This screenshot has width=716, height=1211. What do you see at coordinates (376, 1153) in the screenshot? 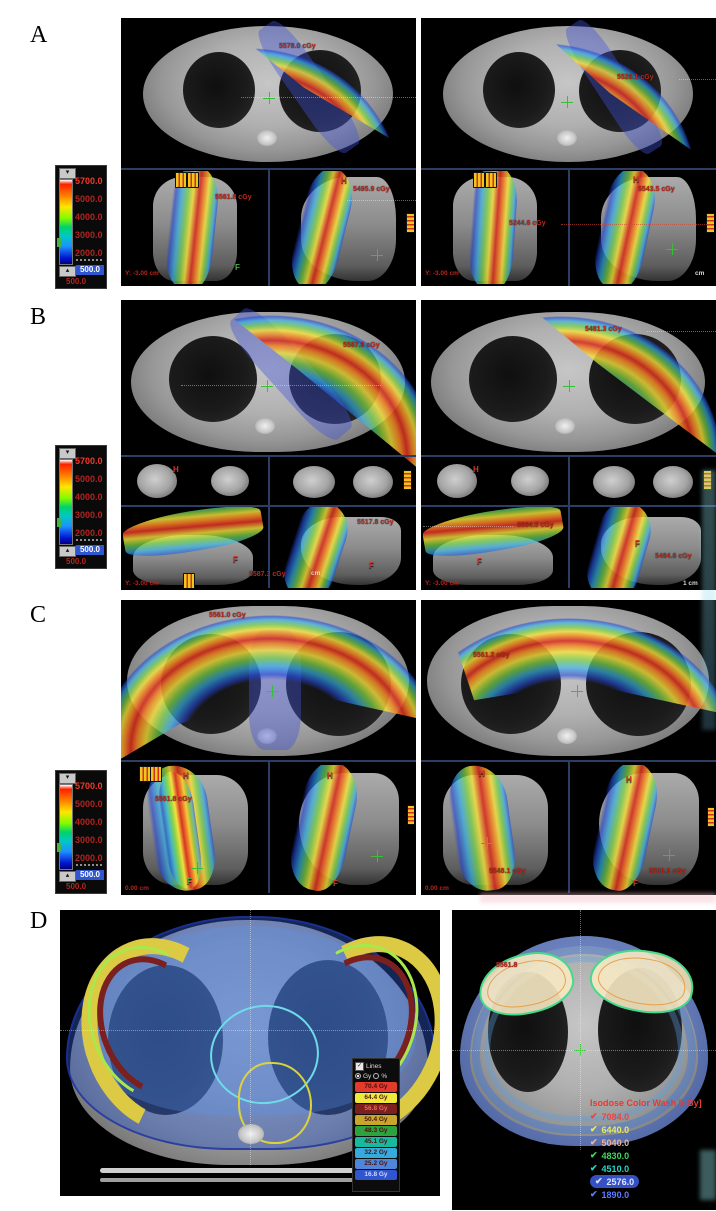
I see `legend-entry: 32.2 Gy` at bounding box center [376, 1153].